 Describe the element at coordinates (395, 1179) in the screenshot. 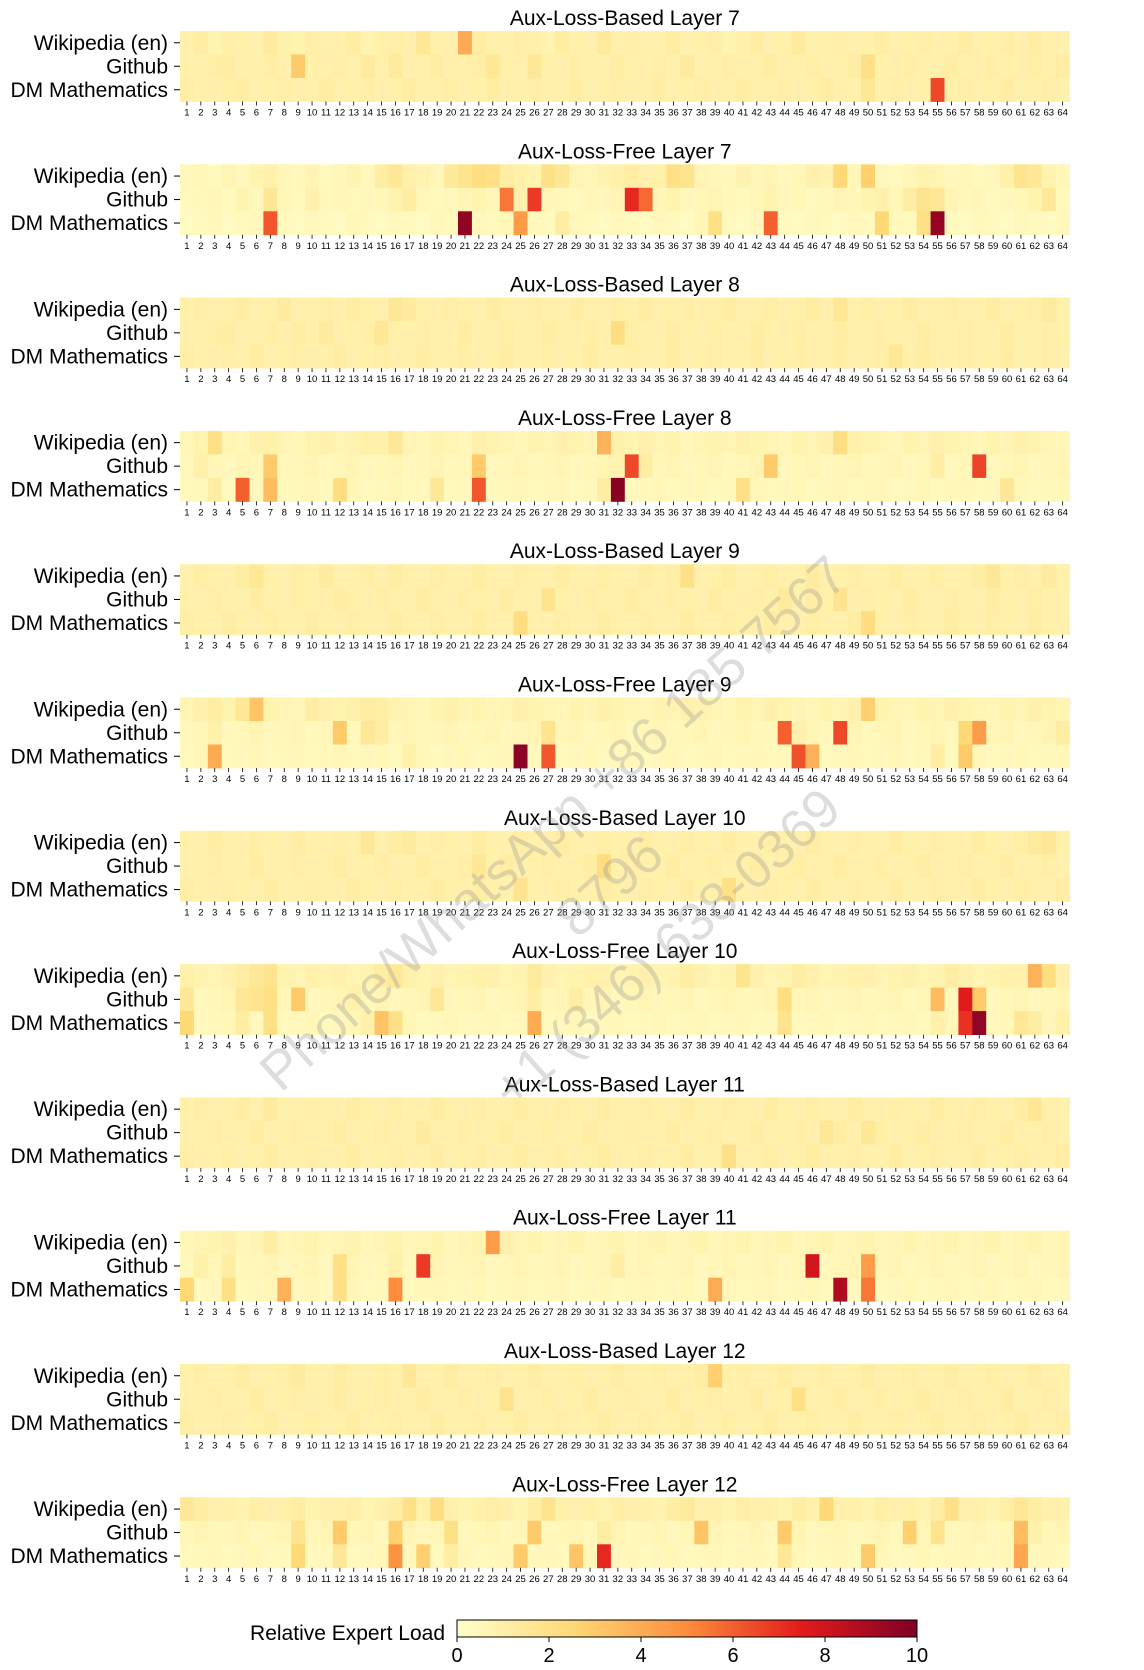

I see `x-tick-label: 16` at that location.